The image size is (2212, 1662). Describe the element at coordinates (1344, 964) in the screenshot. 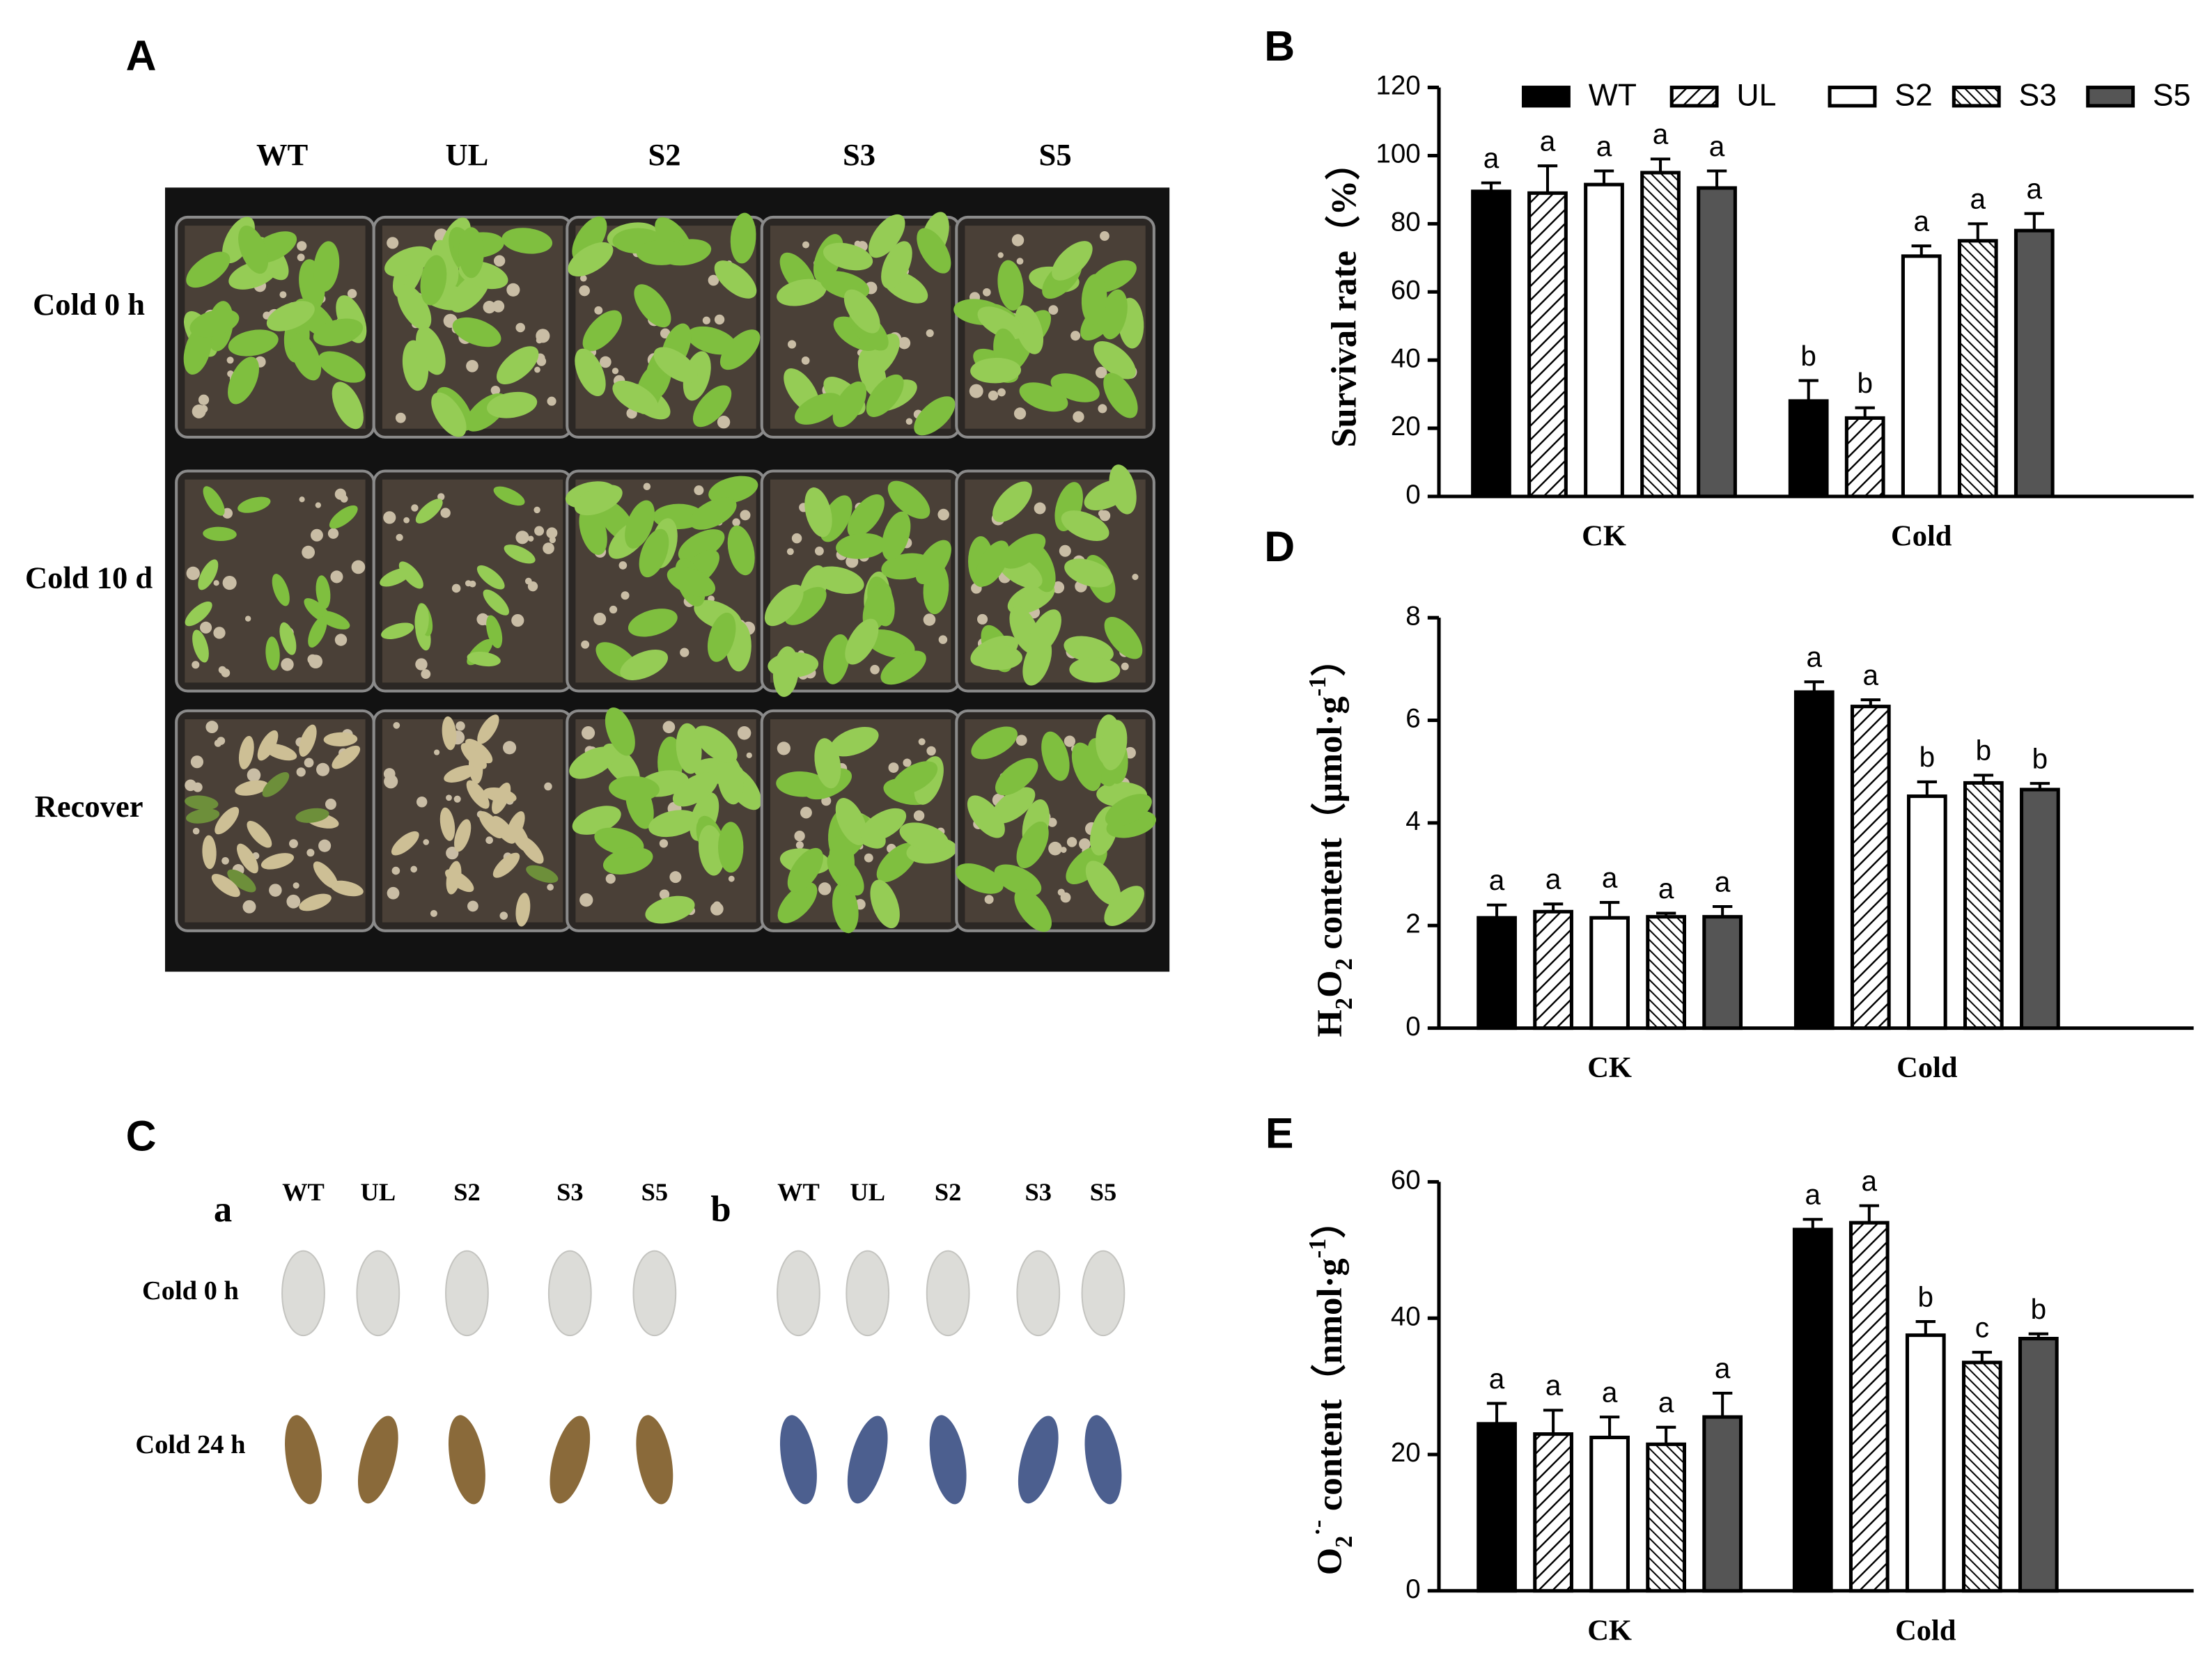

I see `y-axis-title-part: 2` at that location.